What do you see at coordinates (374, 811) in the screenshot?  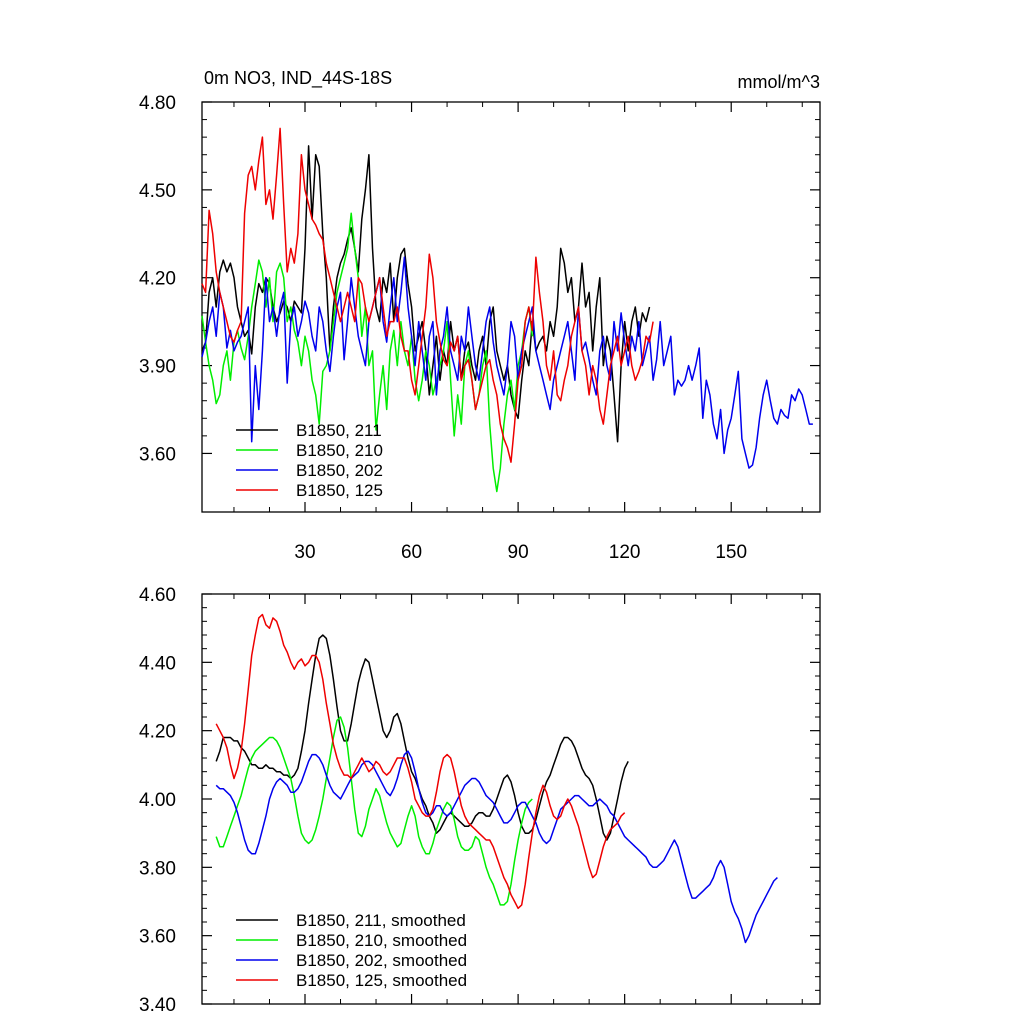 I see `series-line-green` at bounding box center [374, 811].